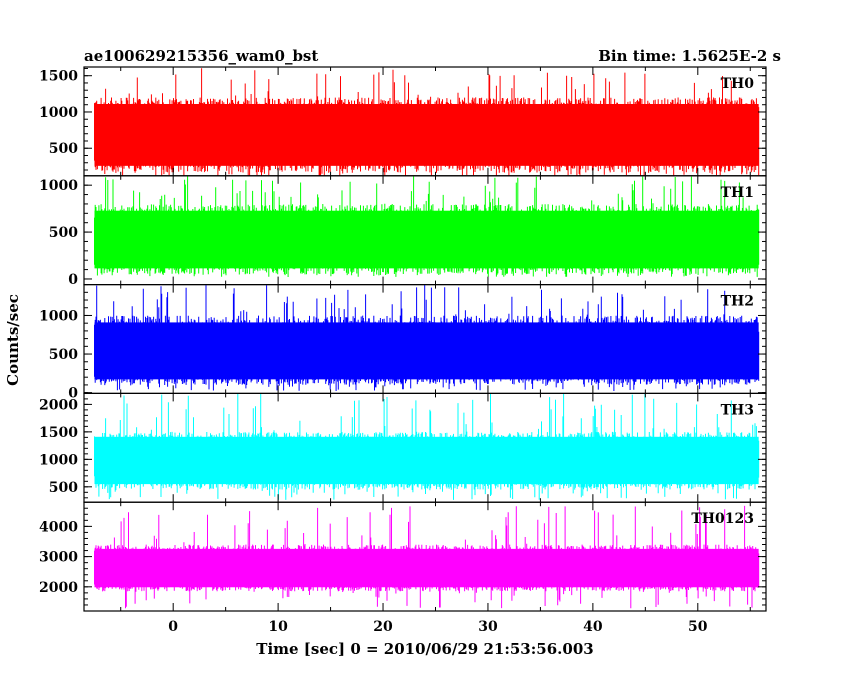  What do you see at coordinates (722, 519) in the screenshot?
I see `panel-label-th0123: TH0123` at bounding box center [722, 519].